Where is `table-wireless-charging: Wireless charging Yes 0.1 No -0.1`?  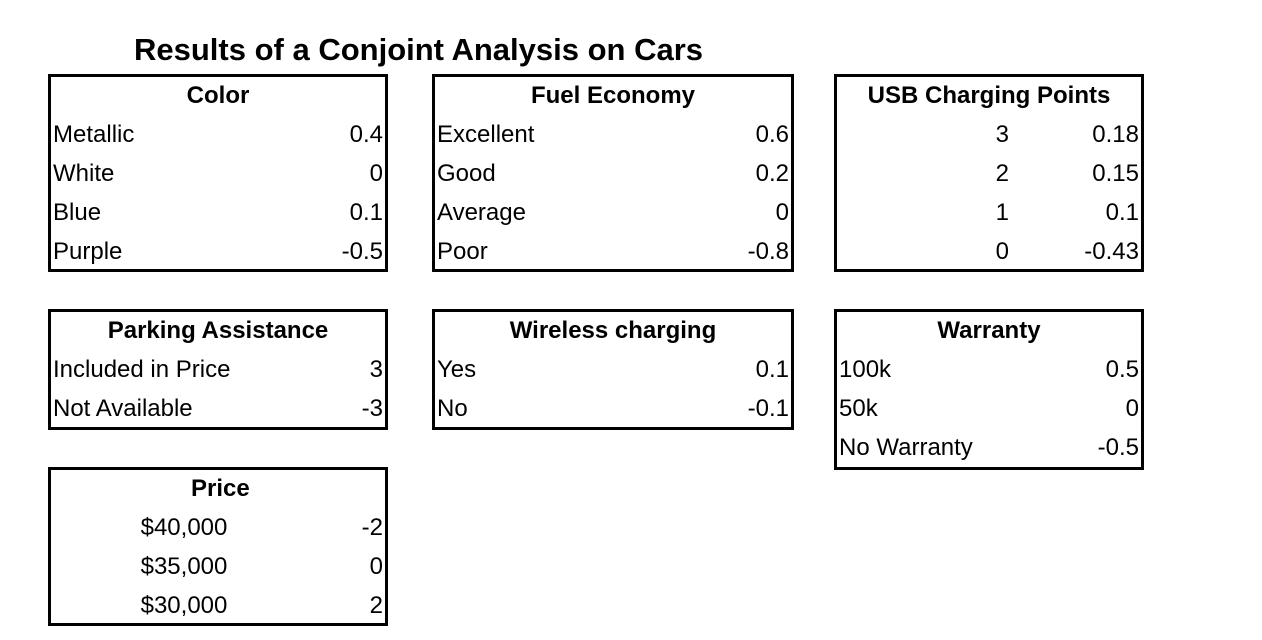
table-wireless-charging: Wireless charging Yes 0.1 No -0.1 is located at coordinates (613, 369).